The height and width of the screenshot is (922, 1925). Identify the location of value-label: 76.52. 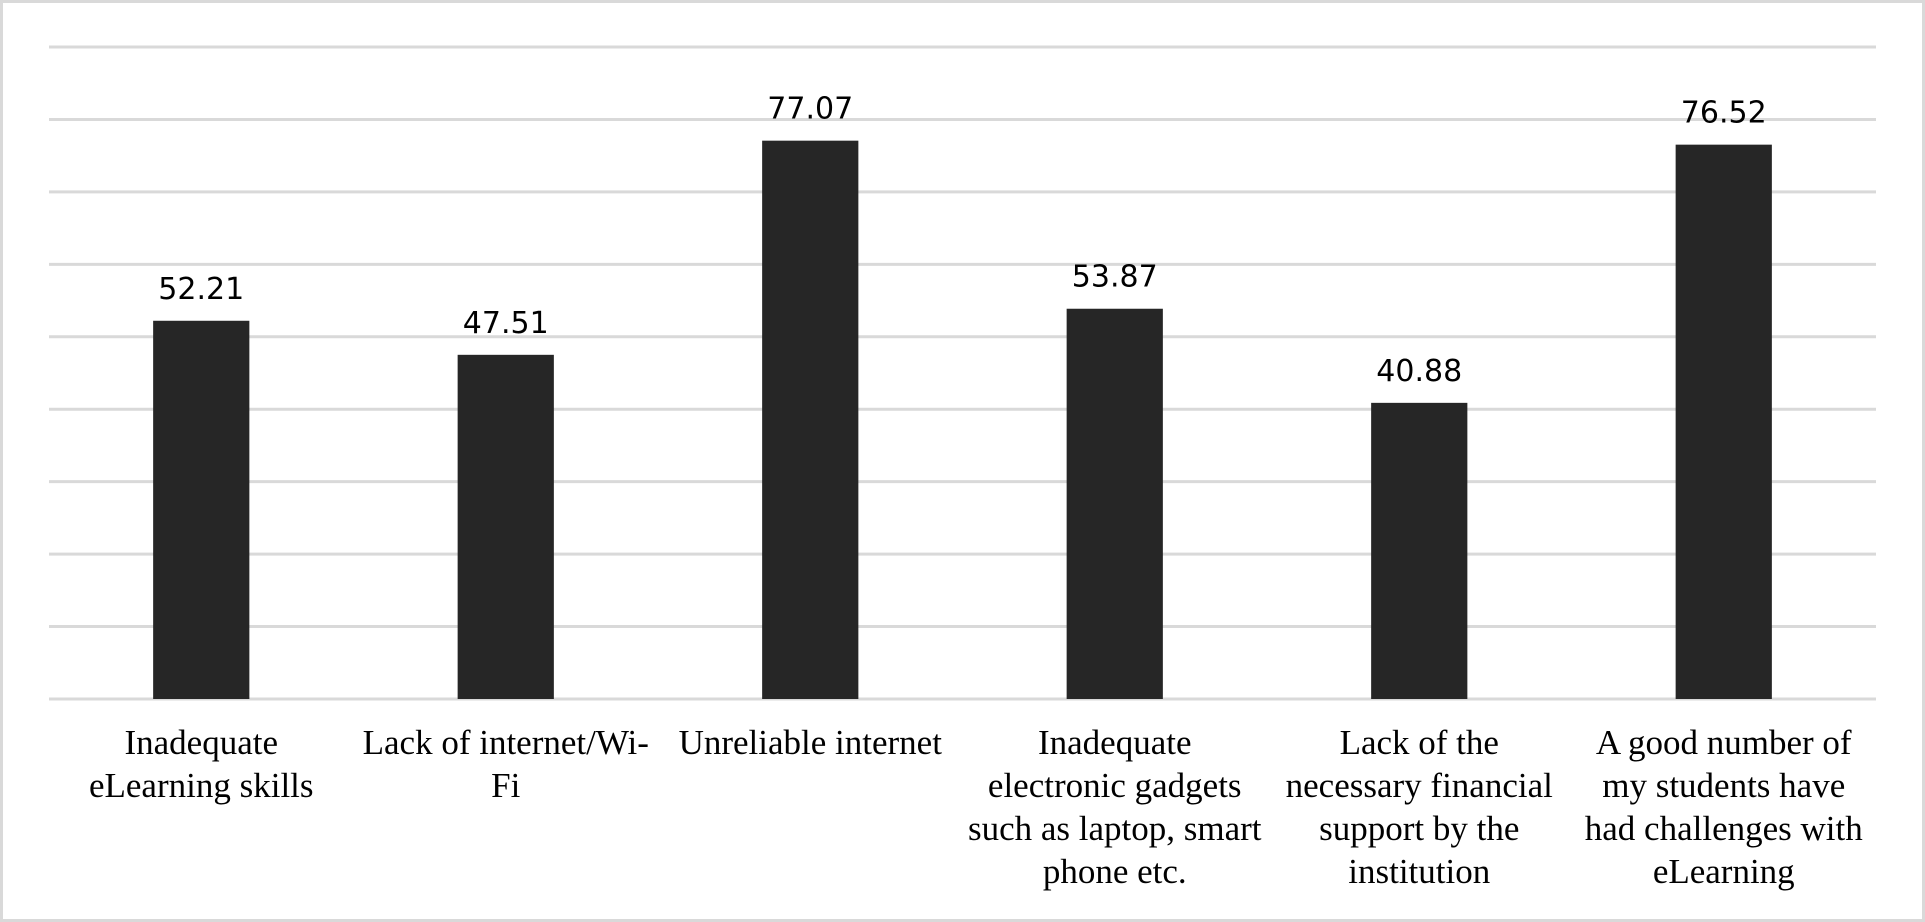
(1724, 113).